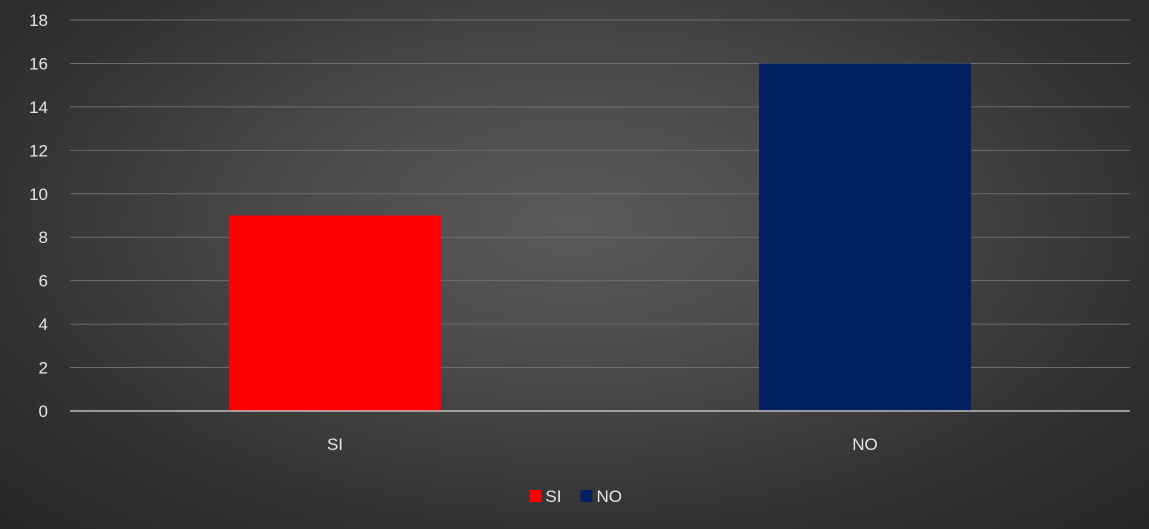  I want to click on legend-swatch-no, so click(586, 496).